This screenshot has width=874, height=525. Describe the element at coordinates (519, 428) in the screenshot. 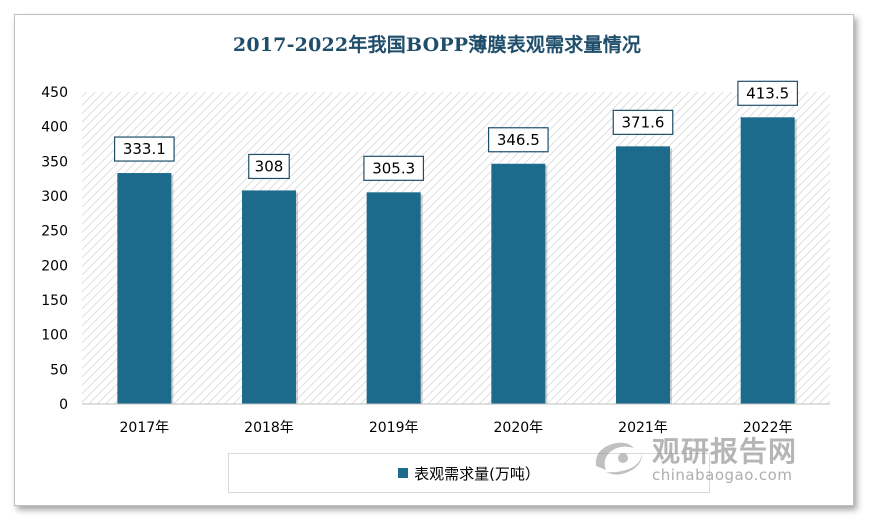

I see `x-tick-label: 2020年` at that location.